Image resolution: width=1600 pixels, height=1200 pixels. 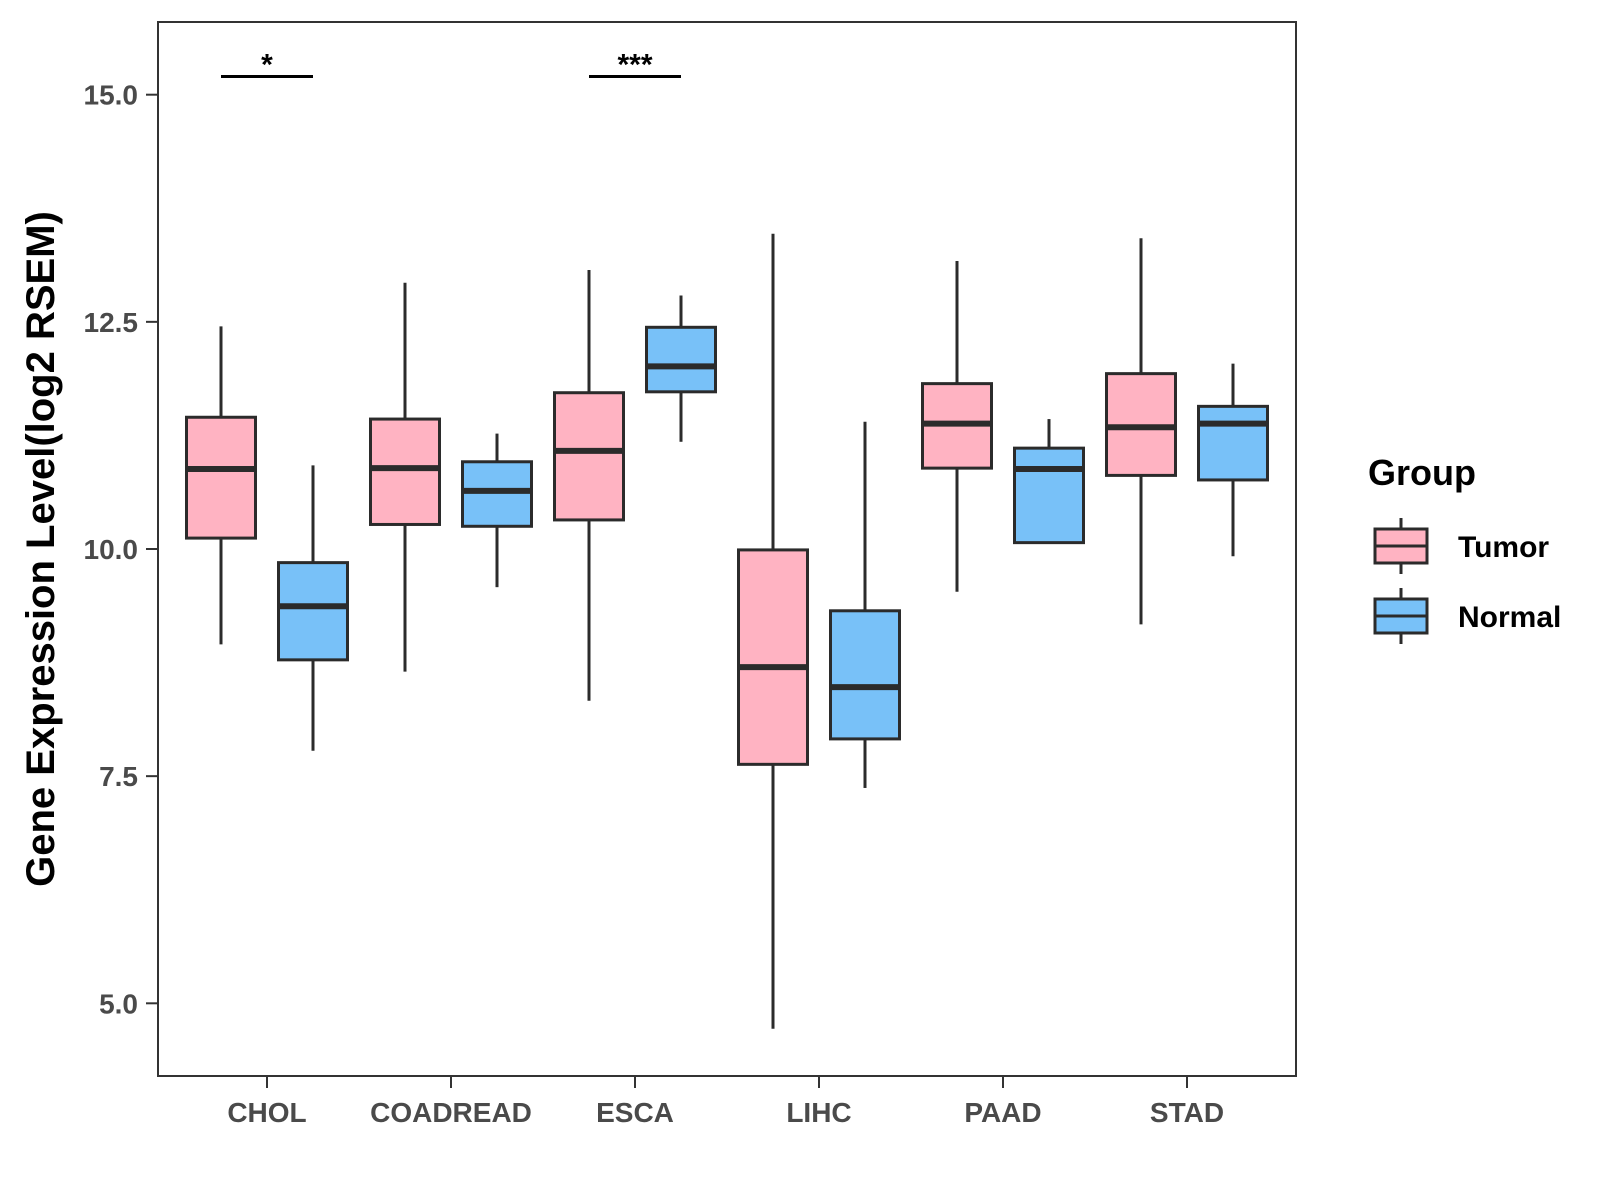 What do you see at coordinates (267, 65) in the screenshot?
I see `significance-label: *` at bounding box center [267, 65].